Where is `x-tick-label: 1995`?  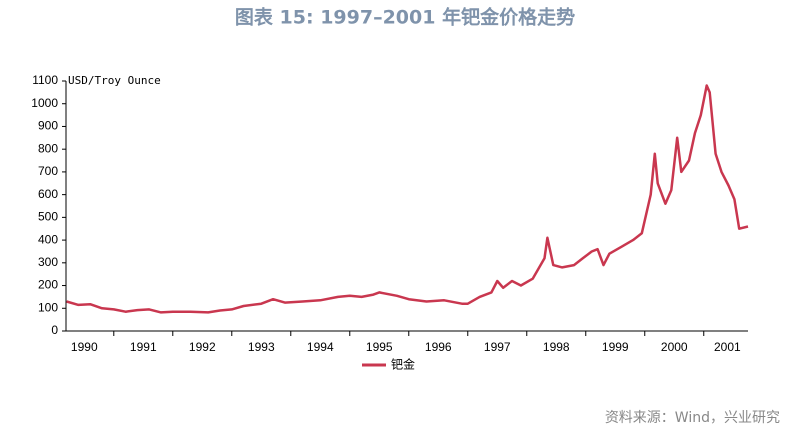
x-tick-label: 1995 is located at coordinates (379, 347).